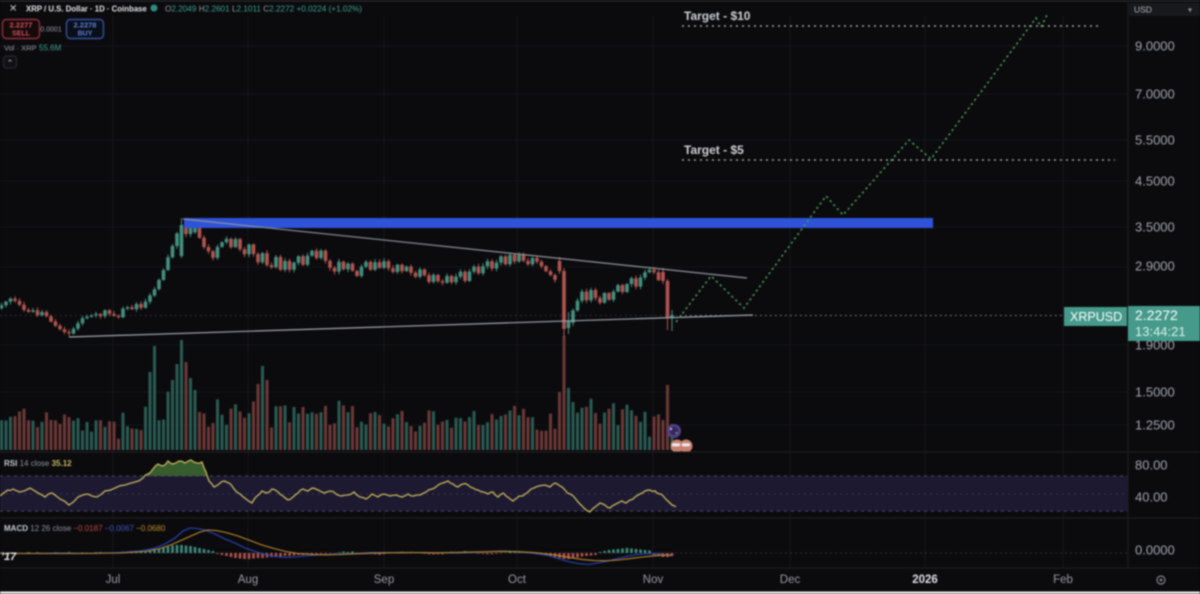  What do you see at coordinates (1155, 181) in the screenshot?
I see `svg-text: 4.5000` at bounding box center [1155, 181].